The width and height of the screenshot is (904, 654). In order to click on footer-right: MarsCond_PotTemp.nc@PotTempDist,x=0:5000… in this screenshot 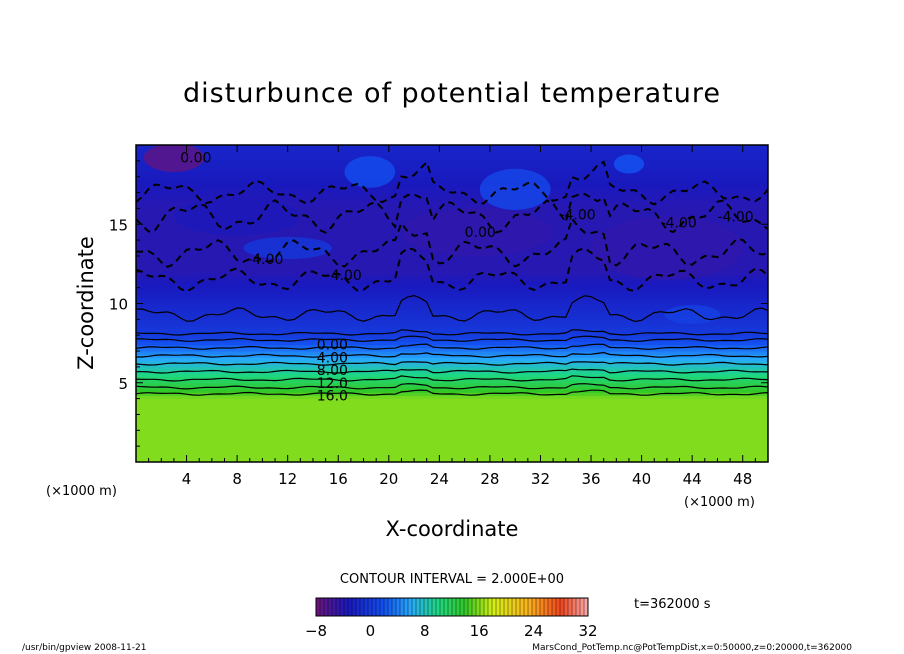, I will do `click(692, 648)`.